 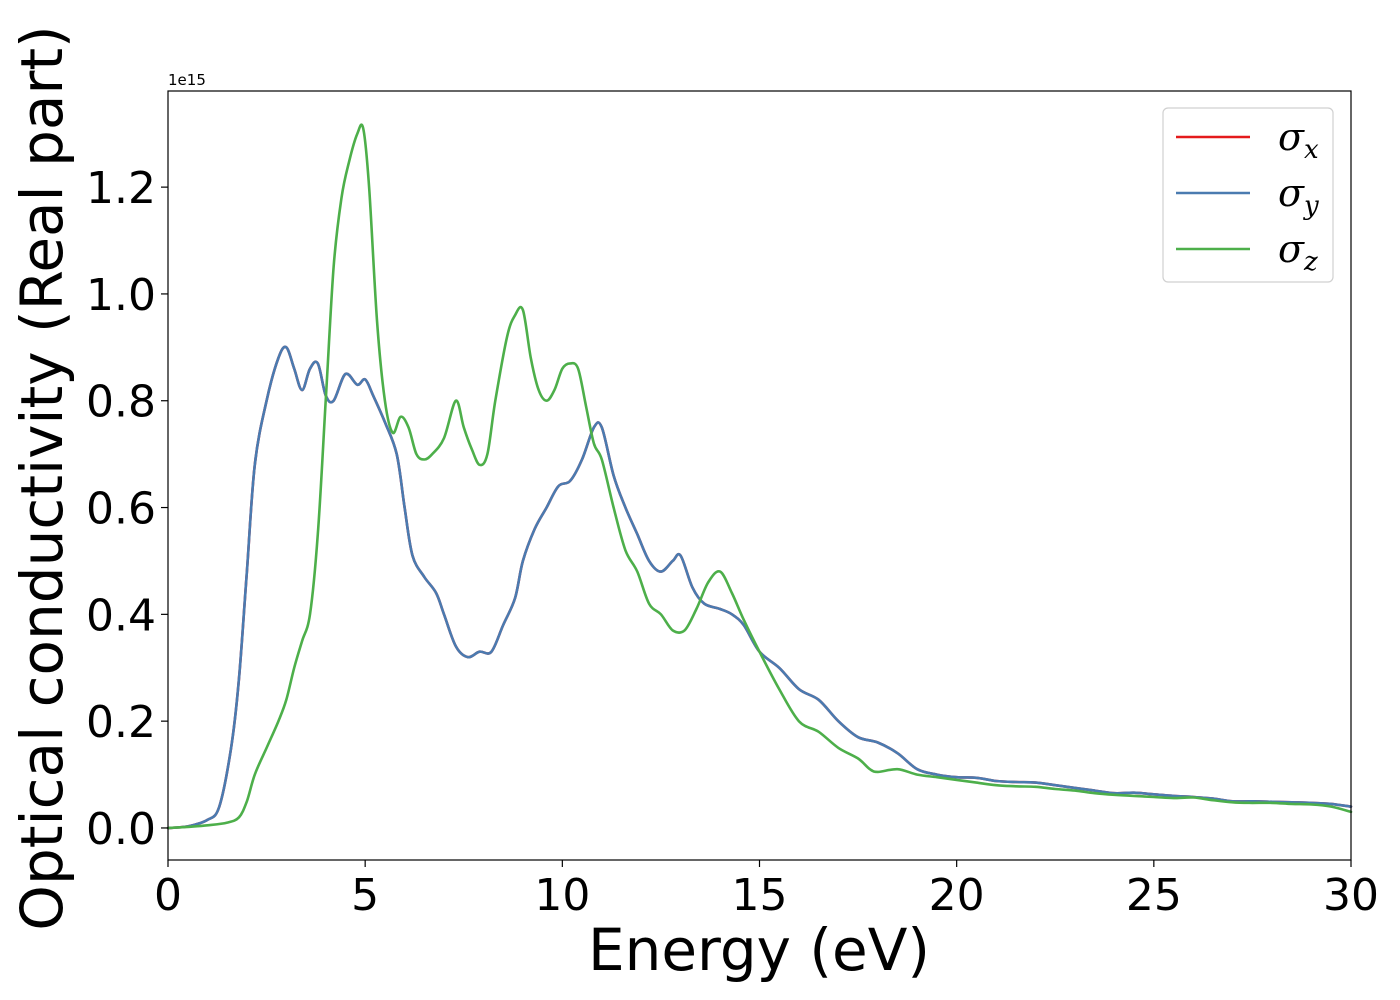 I want to click on x-tick-label: 20, so click(x=957, y=895).